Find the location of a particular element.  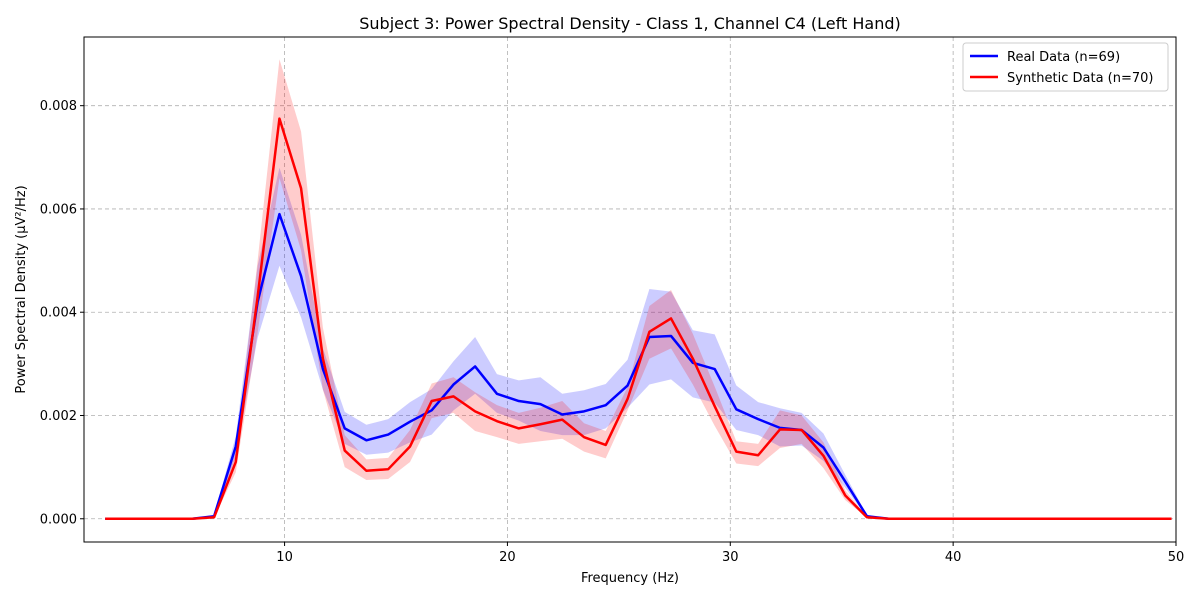

x-tick-label: 20 is located at coordinates (507, 557).